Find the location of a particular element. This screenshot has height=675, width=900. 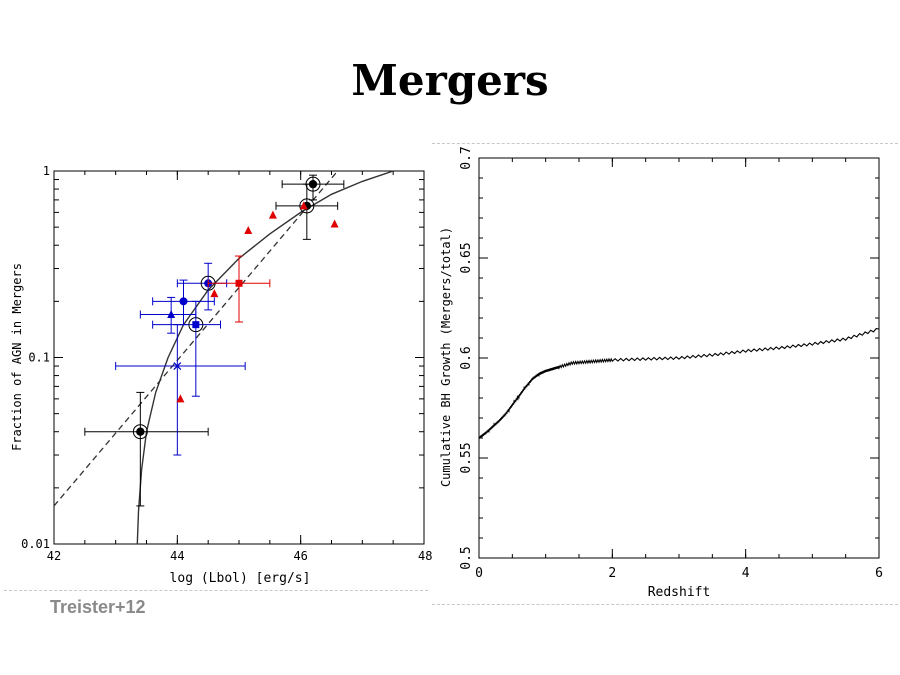

divider-bottom-left is located at coordinates (216, 590).